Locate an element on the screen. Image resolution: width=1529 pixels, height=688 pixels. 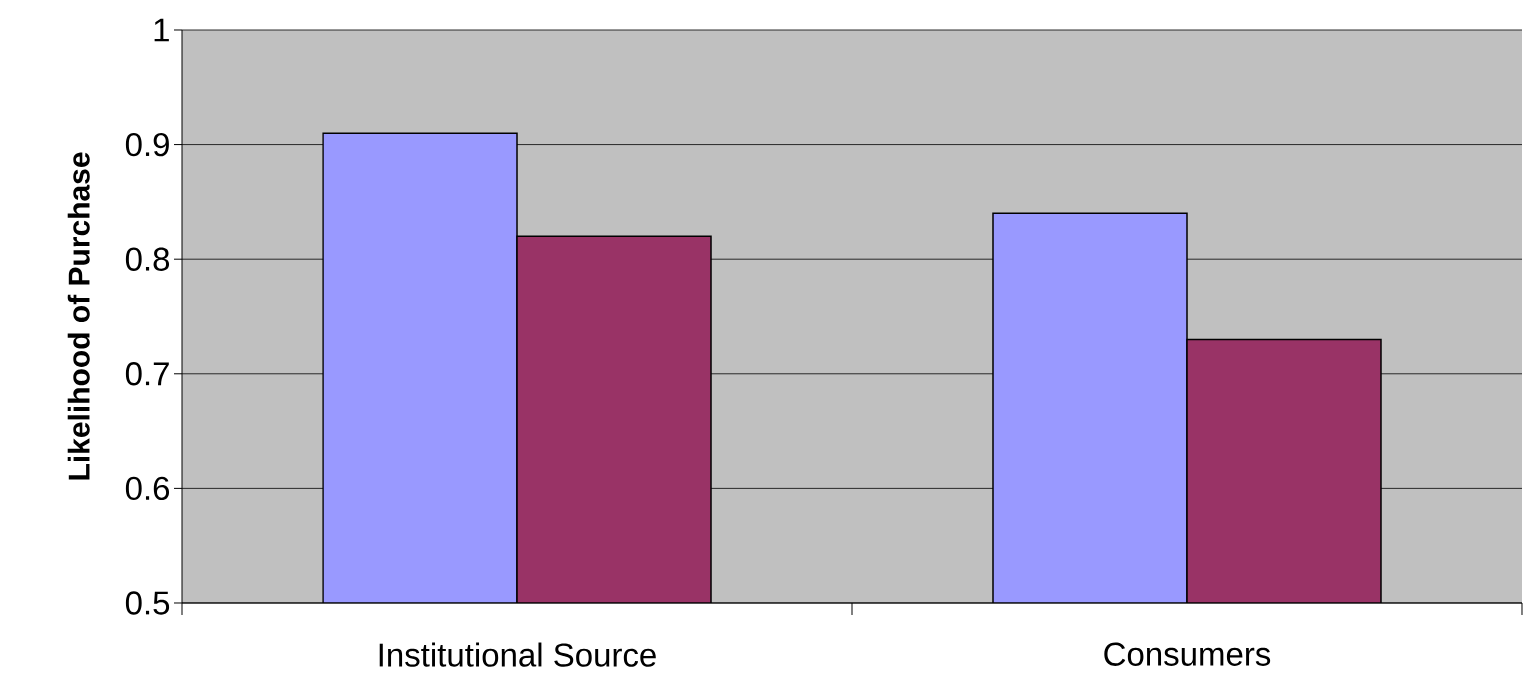
x-tick-label: Consumers is located at coordinates (1187, 654).